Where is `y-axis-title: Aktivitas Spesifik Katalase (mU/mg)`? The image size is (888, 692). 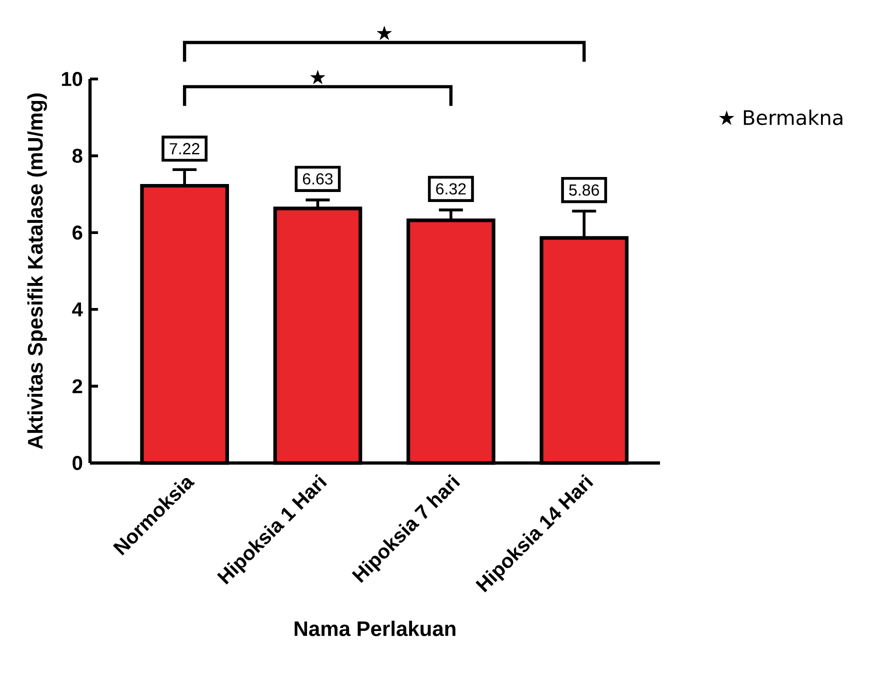 y-axis-title: Aktivitas Spesifik Katalase (mU/mg) is located at coordinates (37, 272).